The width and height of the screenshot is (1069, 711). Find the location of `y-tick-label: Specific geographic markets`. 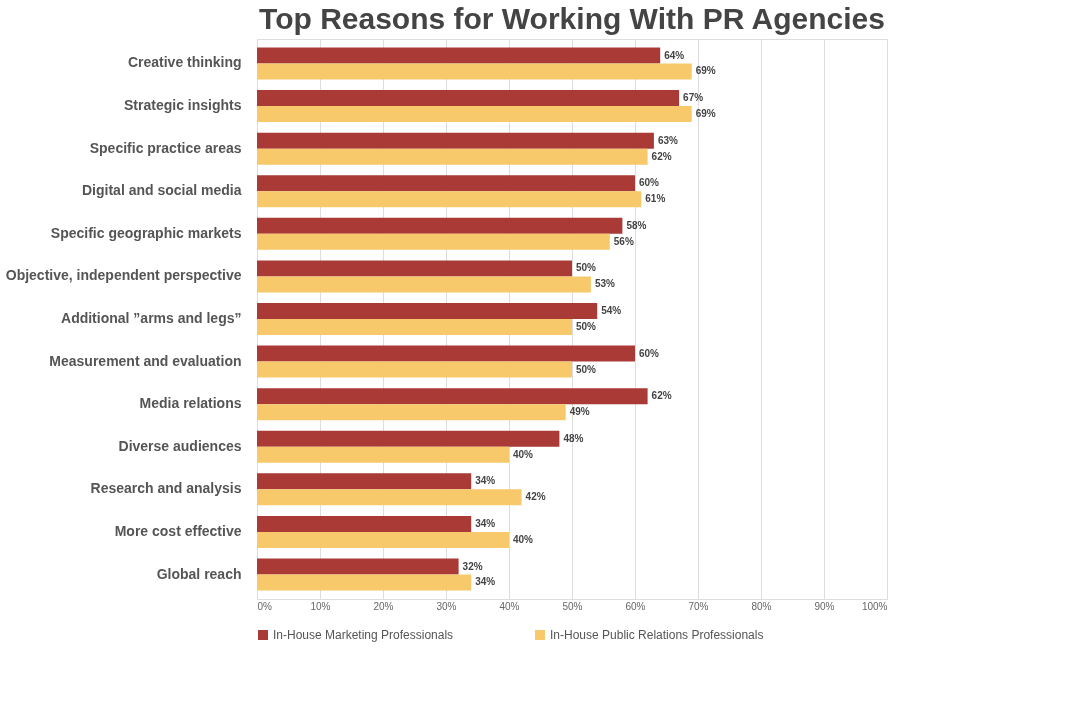

y-tick-label: Specific geographic markets is located at coordinates (146, 232).